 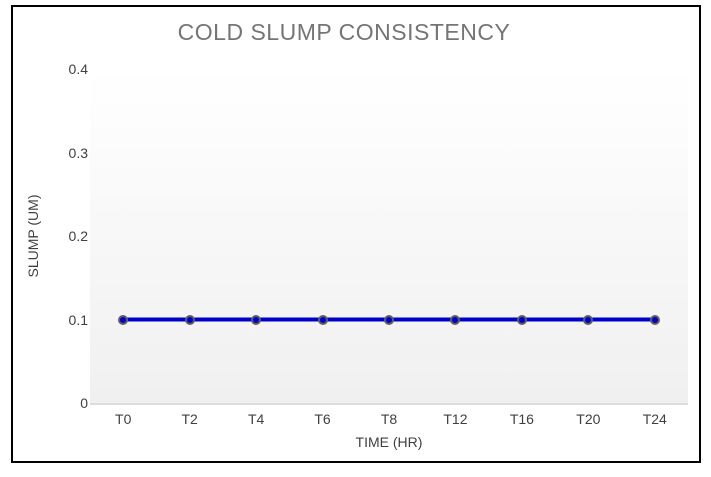 I want to click on y-tick-label: 0, so click(x=84, y=403).